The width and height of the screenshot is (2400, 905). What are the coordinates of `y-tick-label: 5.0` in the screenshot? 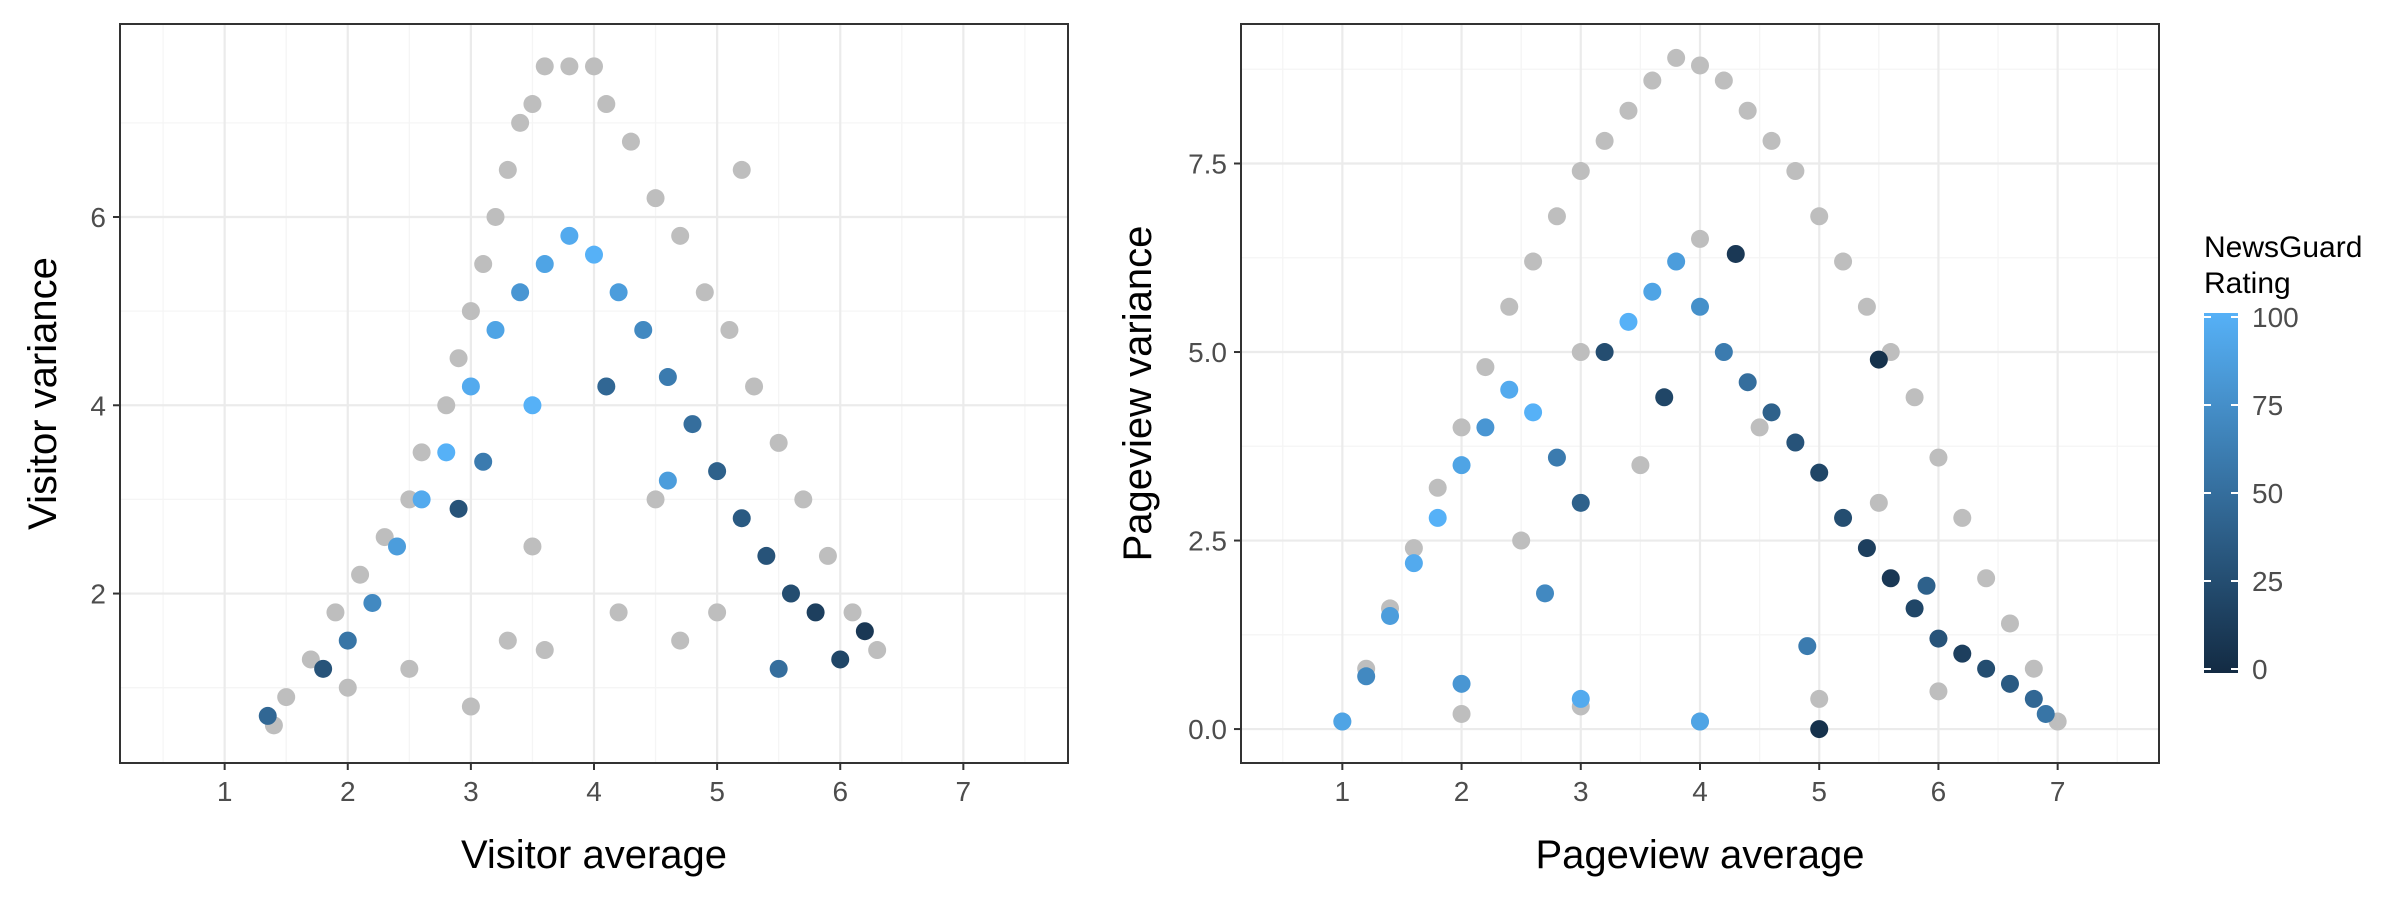 It's located at (1207, 352).